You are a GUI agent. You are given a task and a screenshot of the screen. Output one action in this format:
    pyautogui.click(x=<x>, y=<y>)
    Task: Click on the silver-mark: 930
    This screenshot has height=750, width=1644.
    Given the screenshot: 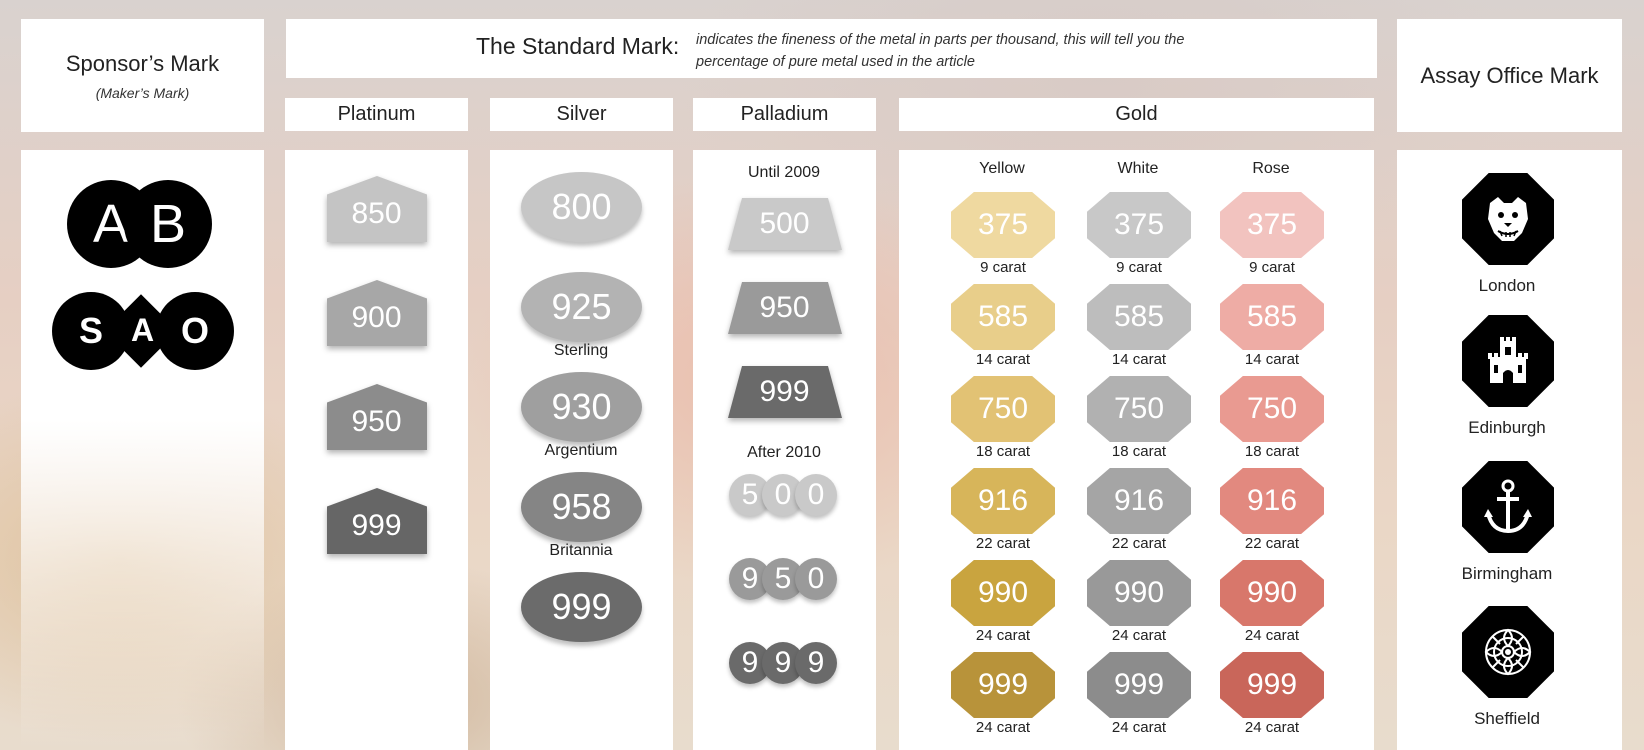 What is the action you would take?
    pyautogui.click(x=581, y=407)
    